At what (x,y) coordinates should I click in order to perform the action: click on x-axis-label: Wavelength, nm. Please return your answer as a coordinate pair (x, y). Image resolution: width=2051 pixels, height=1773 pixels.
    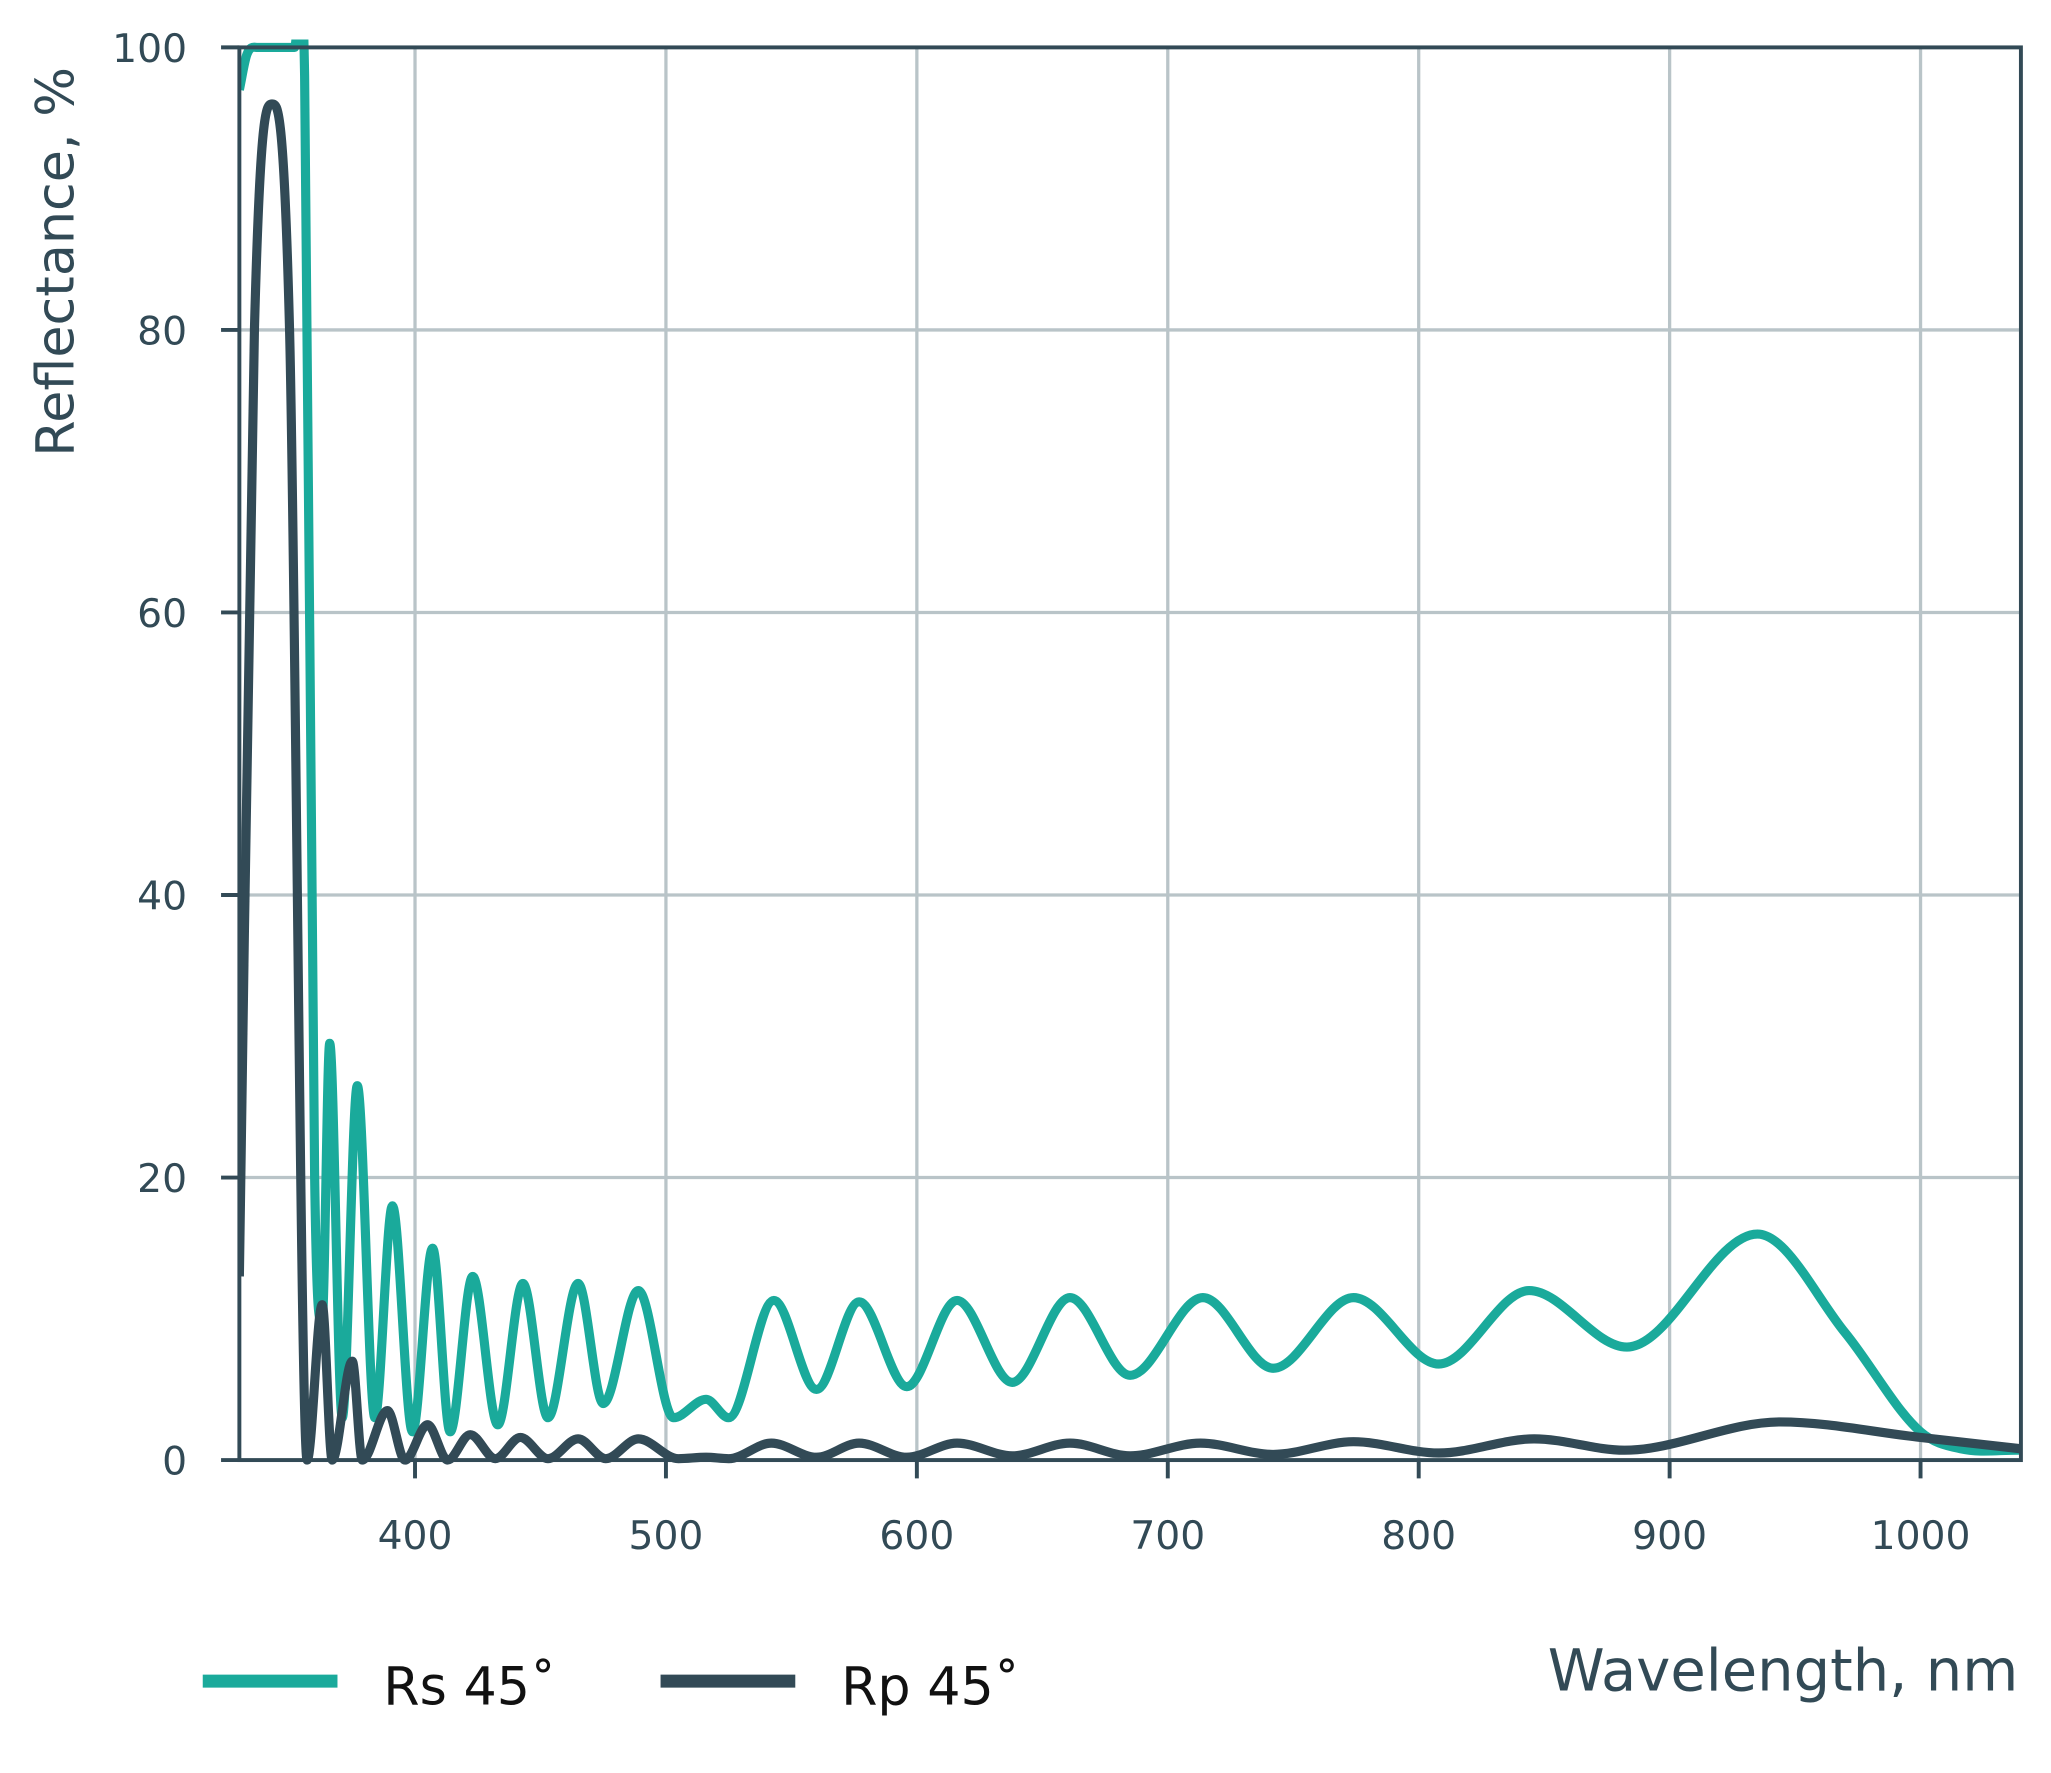
    Looking at the image, I should click on (1783, 1670).